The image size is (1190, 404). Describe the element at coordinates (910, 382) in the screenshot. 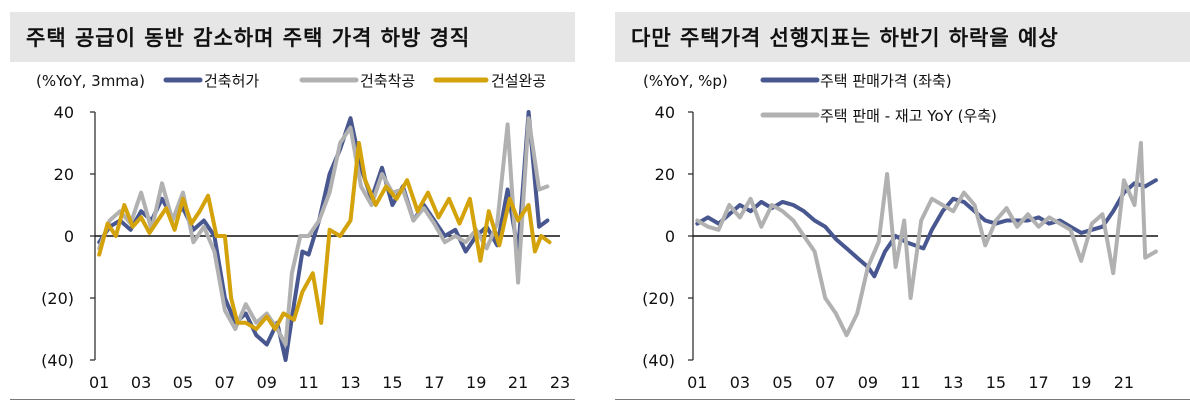

I see `right-x-tick-label: 11` at that location.